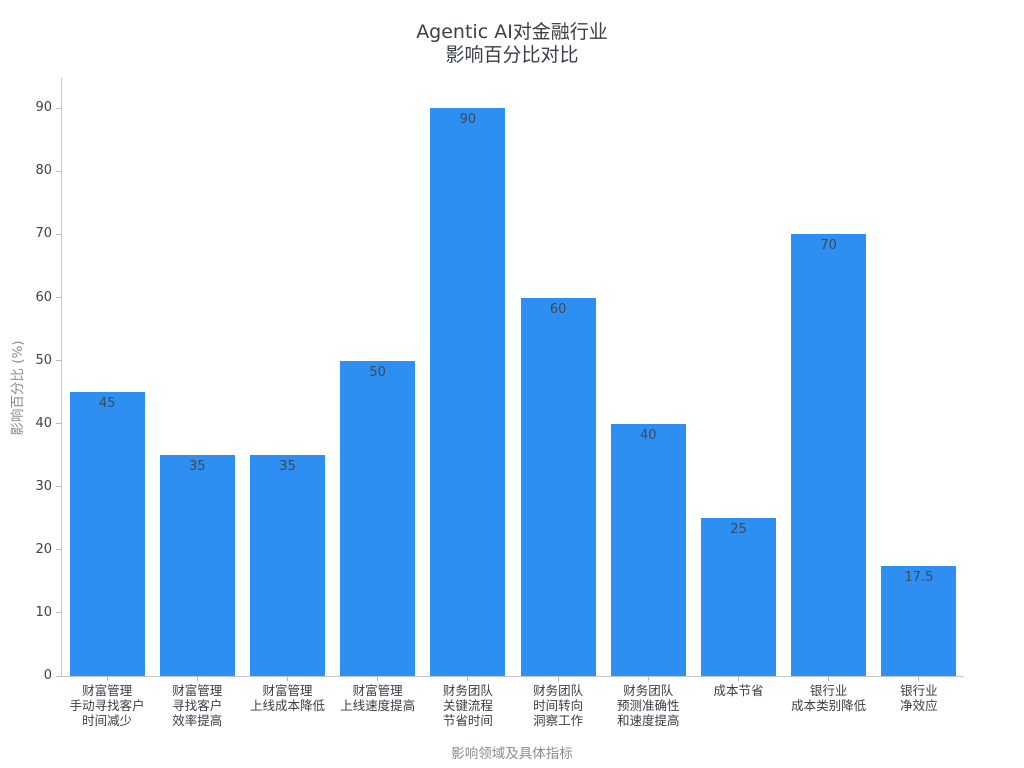 The image size is (1024, 768). I want to click on bar: 60, so click(558, 486).